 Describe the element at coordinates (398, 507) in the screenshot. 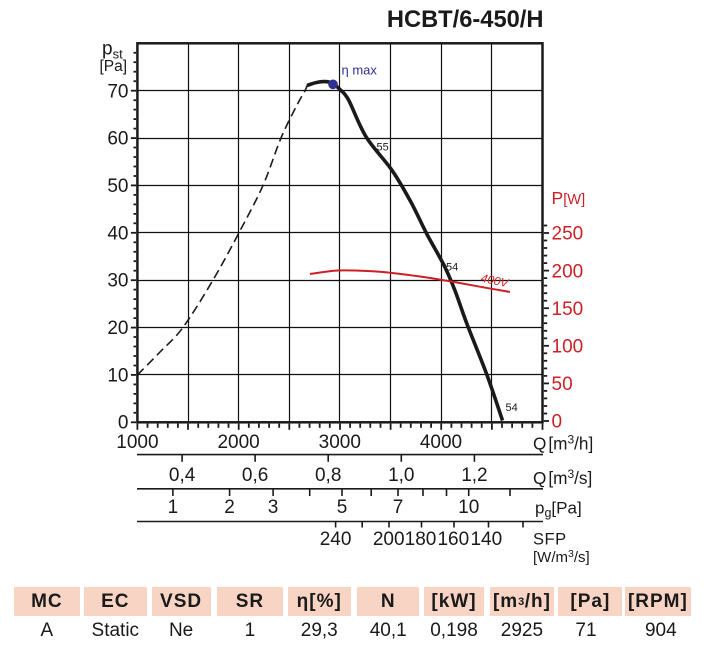

I see `svg-text: 7` at that location.